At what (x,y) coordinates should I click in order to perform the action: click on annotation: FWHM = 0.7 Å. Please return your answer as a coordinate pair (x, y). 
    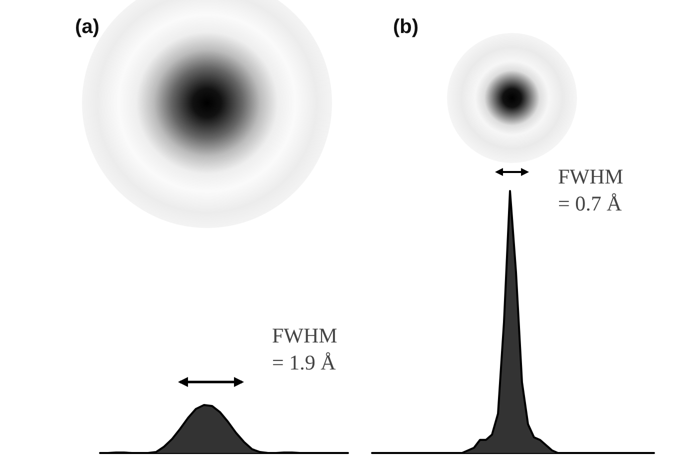
    Looking at the image, I should click on (591, 190).